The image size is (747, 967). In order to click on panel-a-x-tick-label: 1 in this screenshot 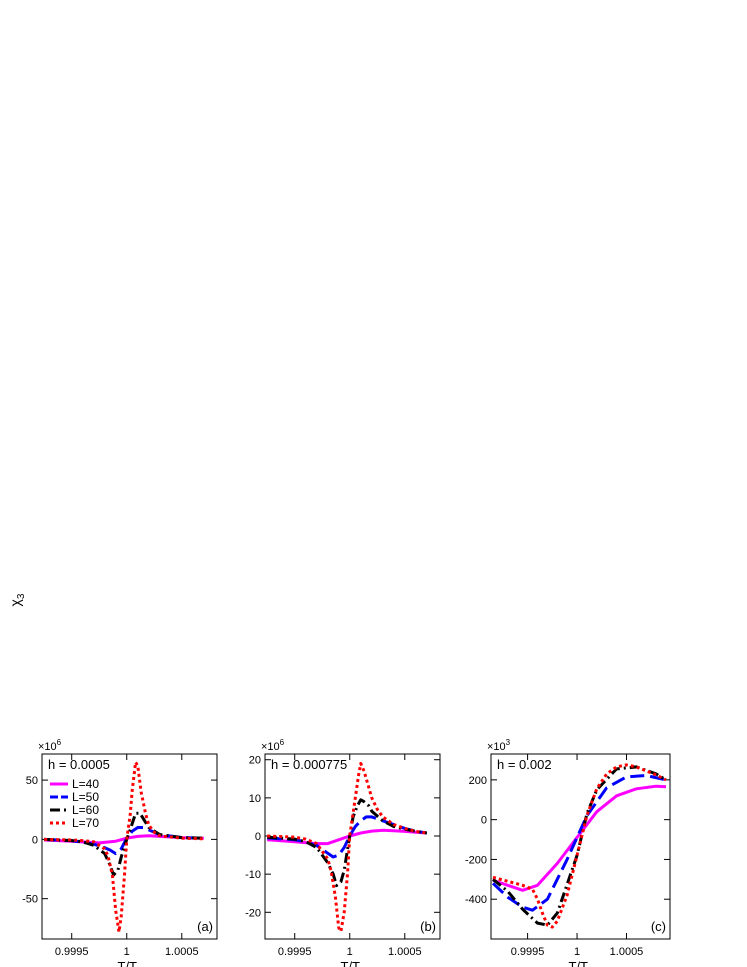, I will do `click(127, 952)`.